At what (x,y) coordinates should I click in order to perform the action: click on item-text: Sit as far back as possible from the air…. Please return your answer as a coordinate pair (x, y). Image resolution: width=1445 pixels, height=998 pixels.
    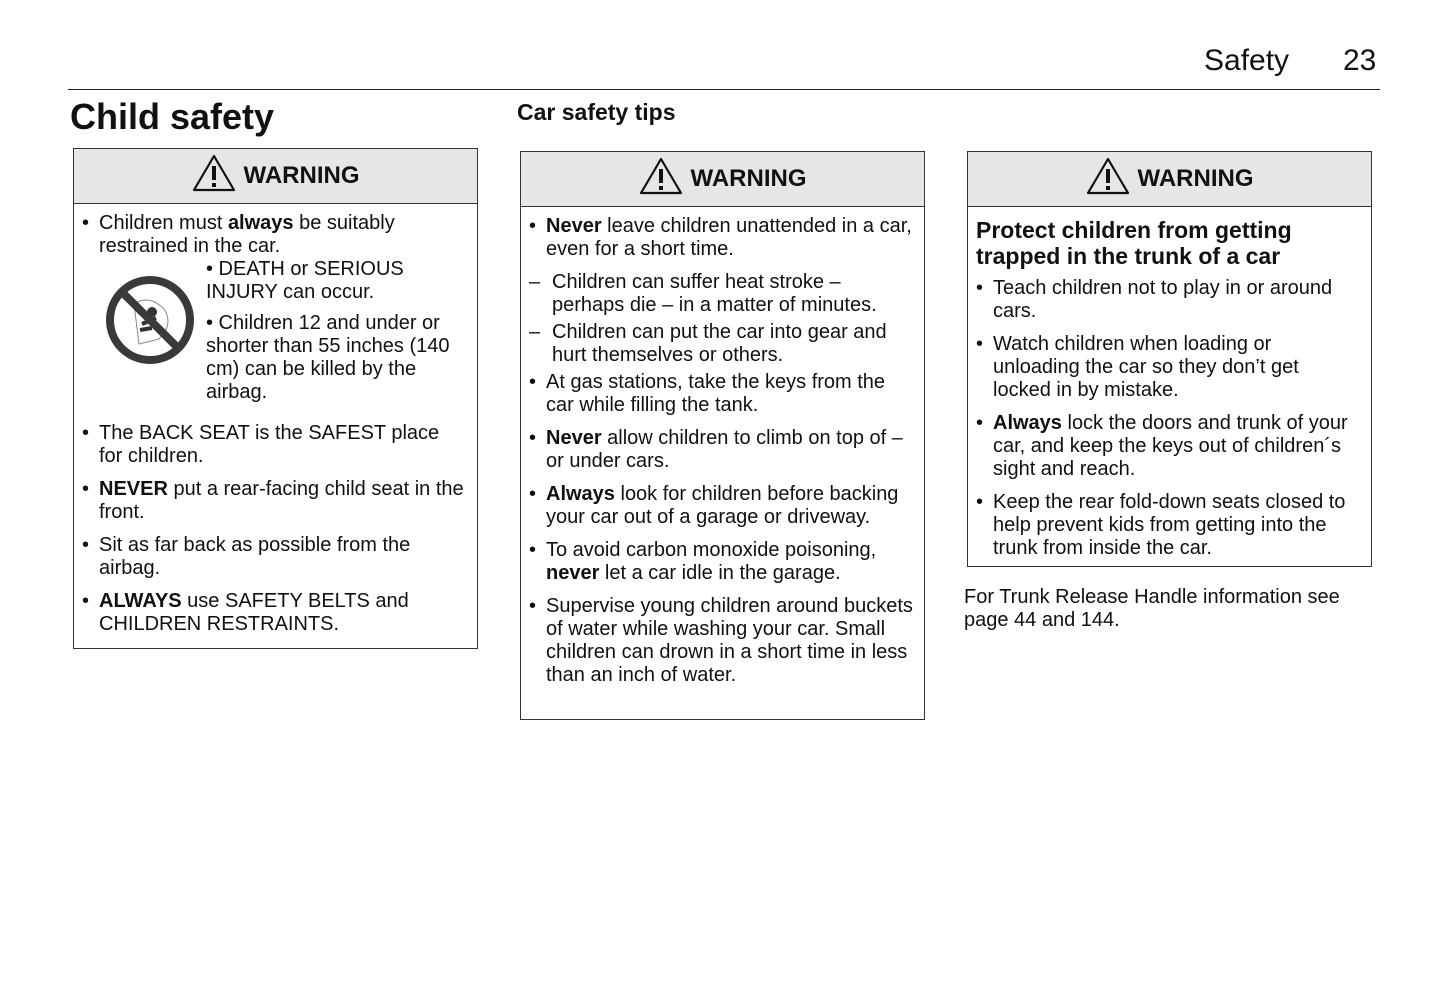
    Looking at the image, I should click on (255, 556).